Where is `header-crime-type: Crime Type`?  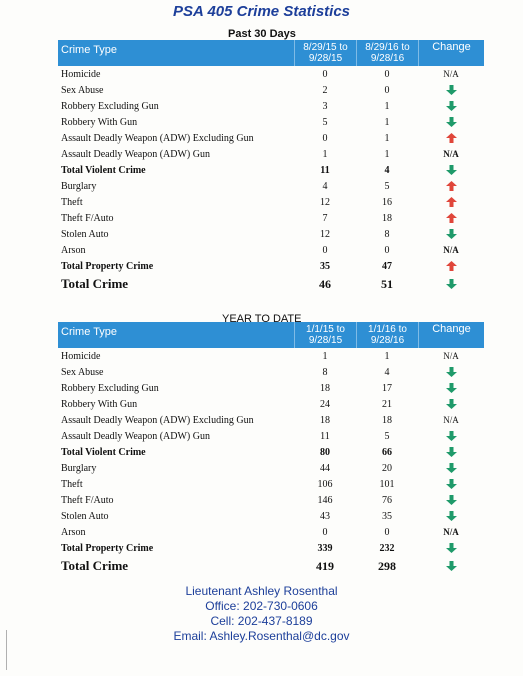 header-crime-type: Crime Type is located at coordinates (89, 332).